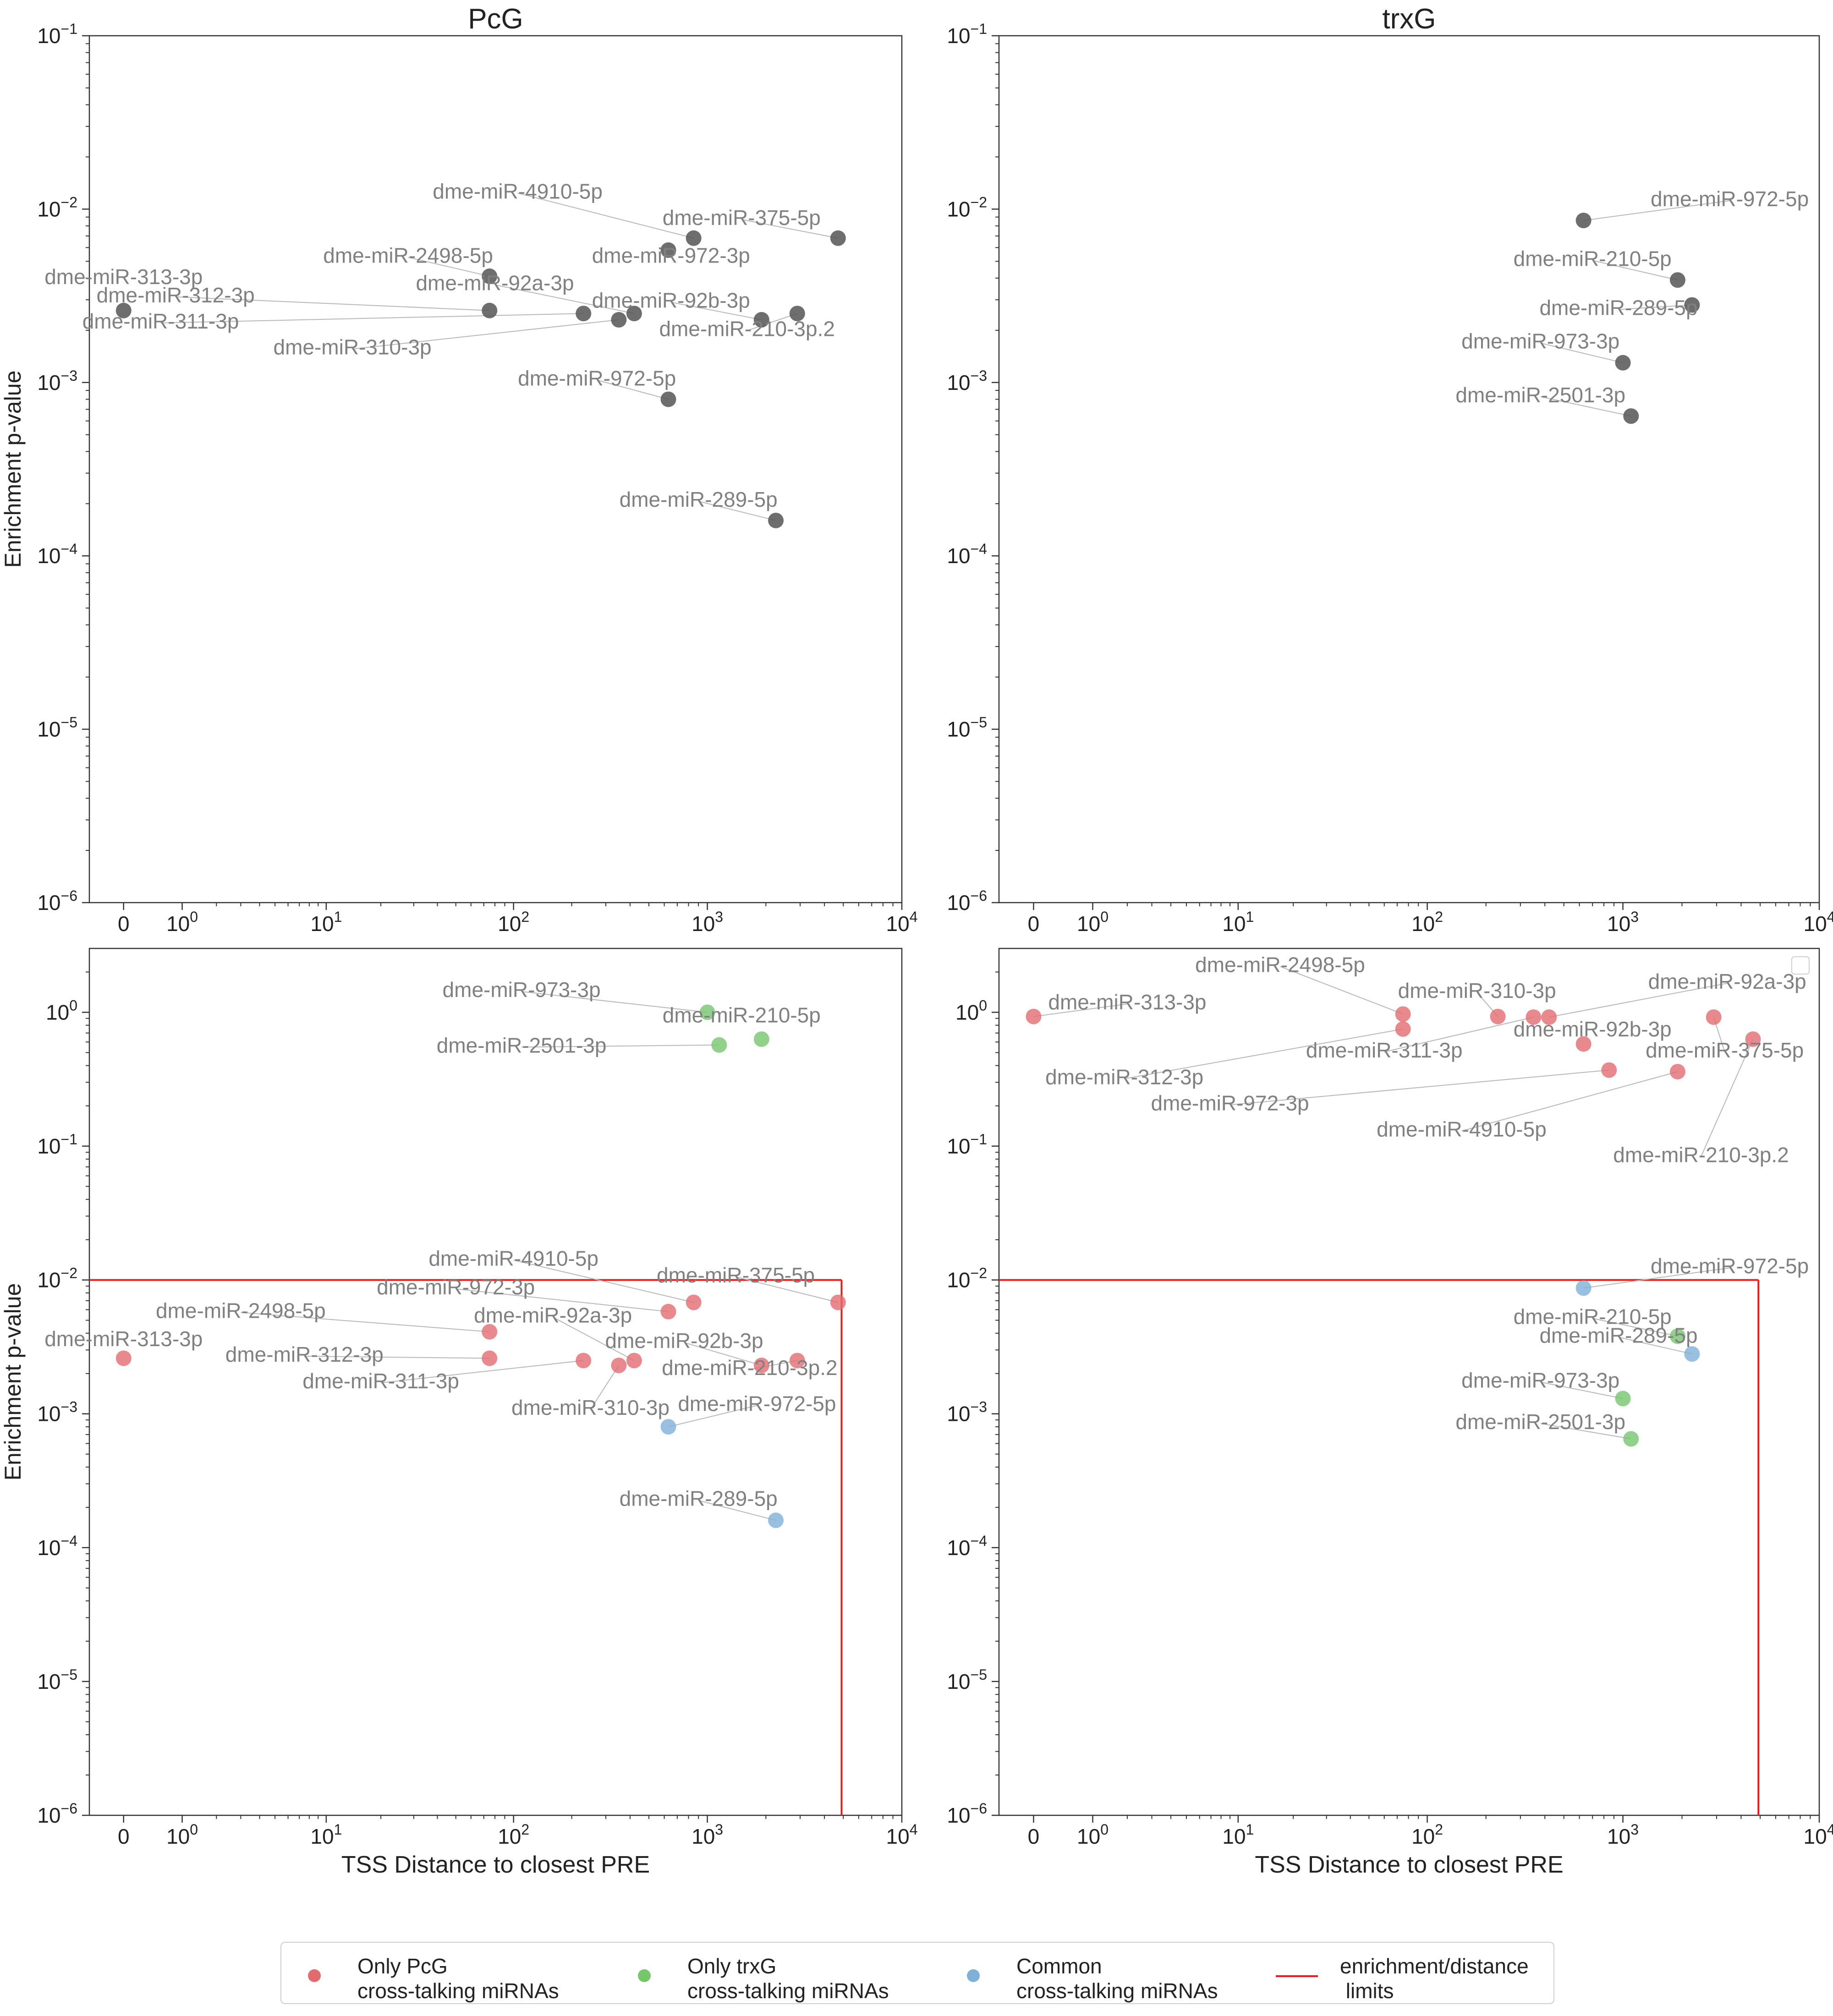 Image resolution: width=1833 pixels, height=2016 pixels. What do you see at coordinates (1384, 1050) in the screenshot?
I see `point-label: dme-miR-311-3p` at bounding box center [1384, 1050].